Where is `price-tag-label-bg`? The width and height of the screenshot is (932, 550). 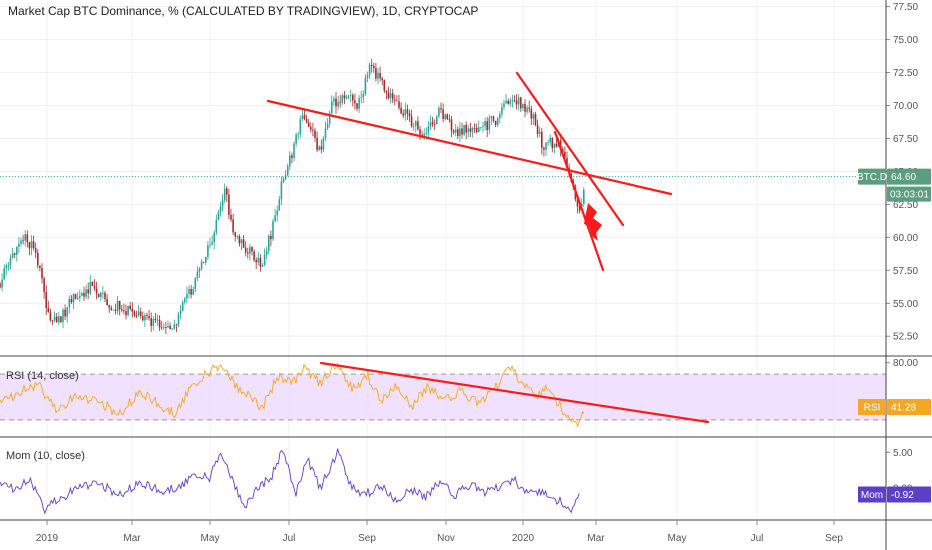 price-tag-label-bg is located at coordinates (872, 176).